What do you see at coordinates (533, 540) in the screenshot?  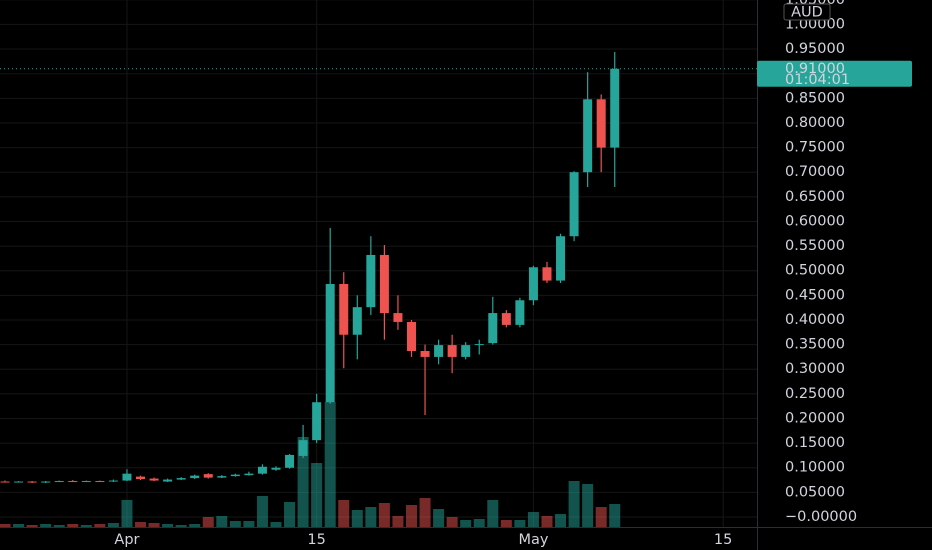 I see `x-tick-label: May` at bounding box center [533, 540].